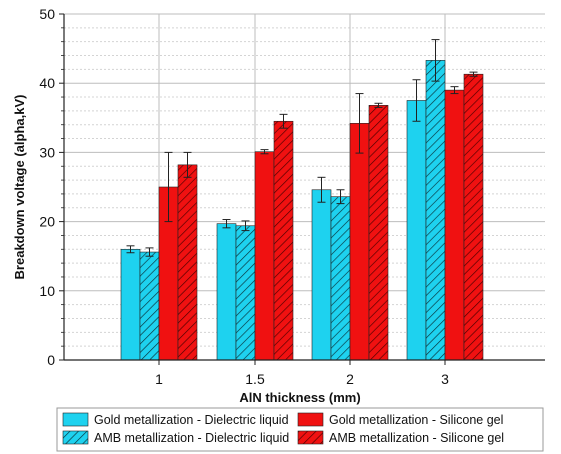  I want to click on x-axis-title: AlN thickness (mm), so click(299, 397).